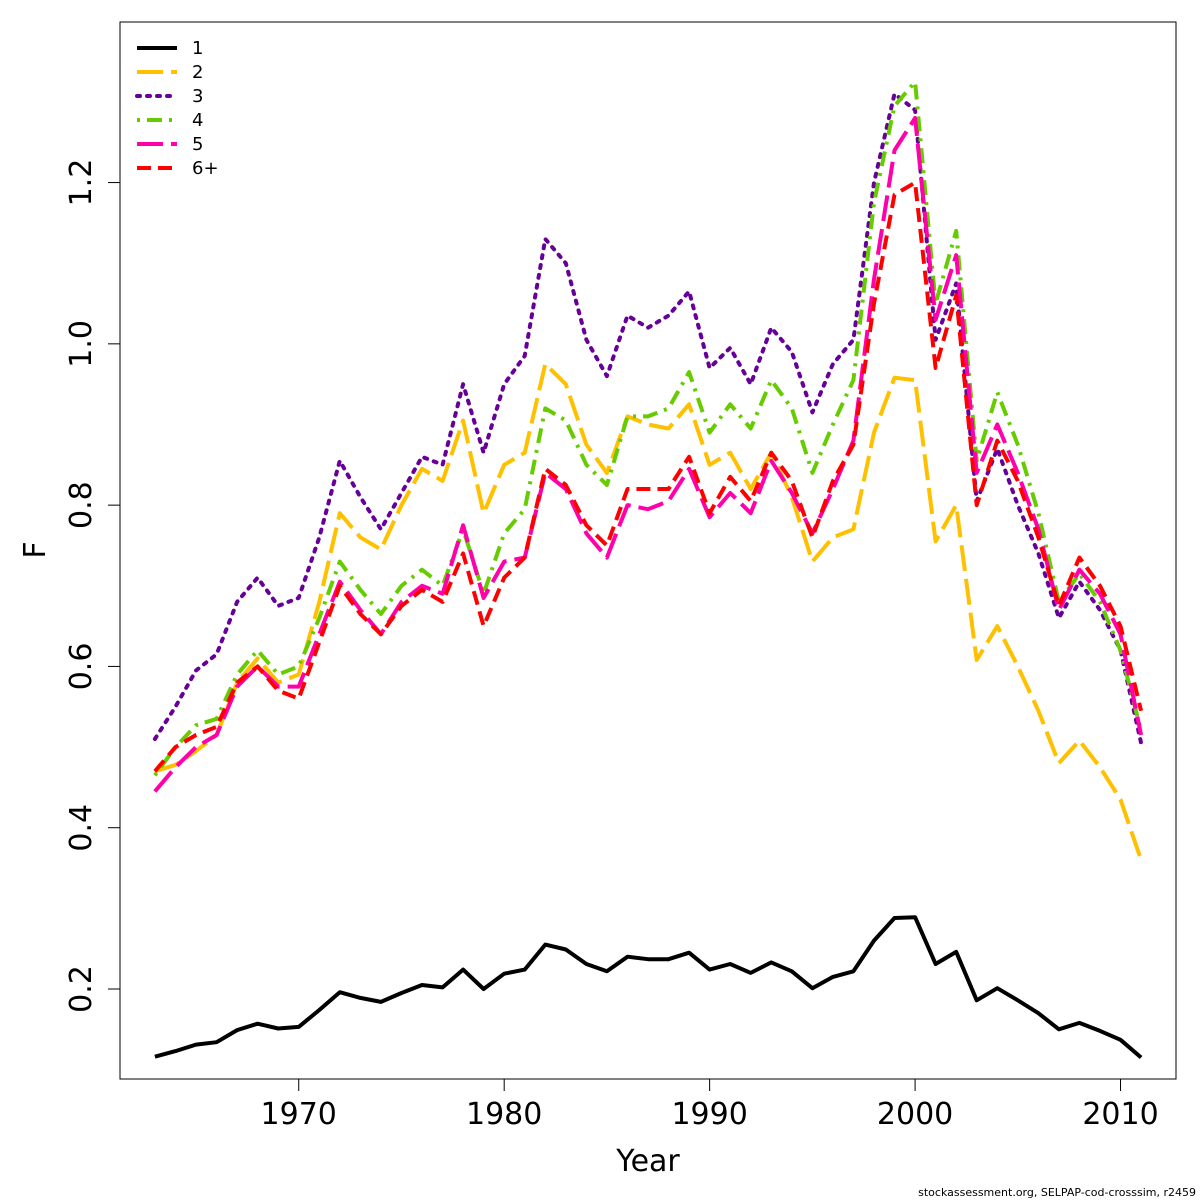  I want to click on y-tick-label: 0.8, so click(81, 505).